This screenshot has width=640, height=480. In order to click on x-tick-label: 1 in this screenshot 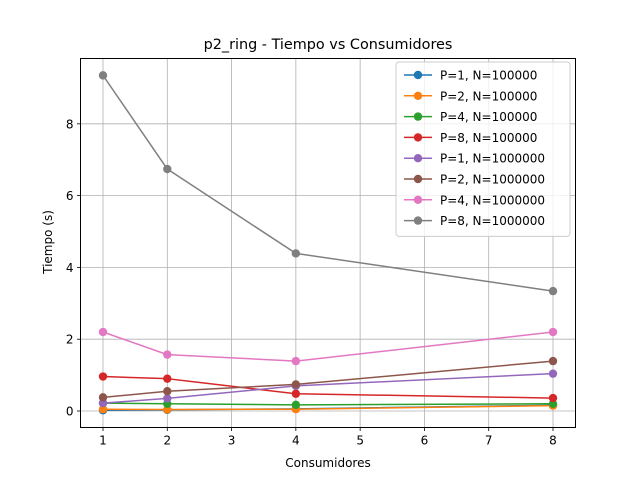, I will do `click(103, 441)`.